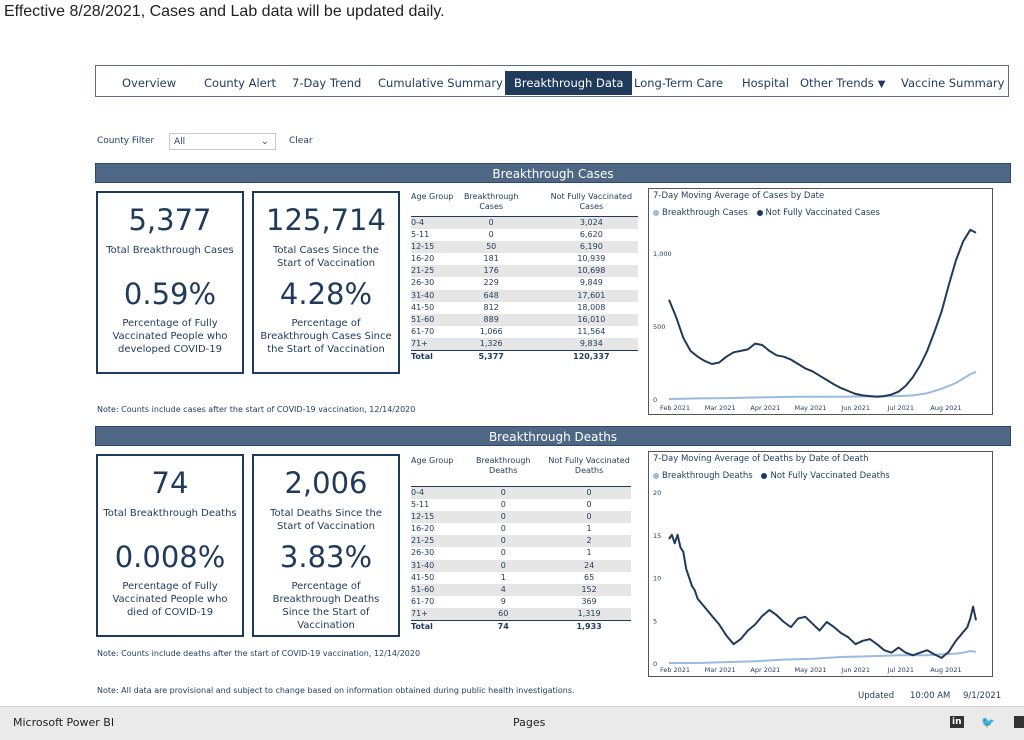 This screenshot has height=740, width=1024. What do you see at coordinates (521, 589) in the screenshot?
I see `table-row: 51-60 4 152` at bounding box center [521, 589].